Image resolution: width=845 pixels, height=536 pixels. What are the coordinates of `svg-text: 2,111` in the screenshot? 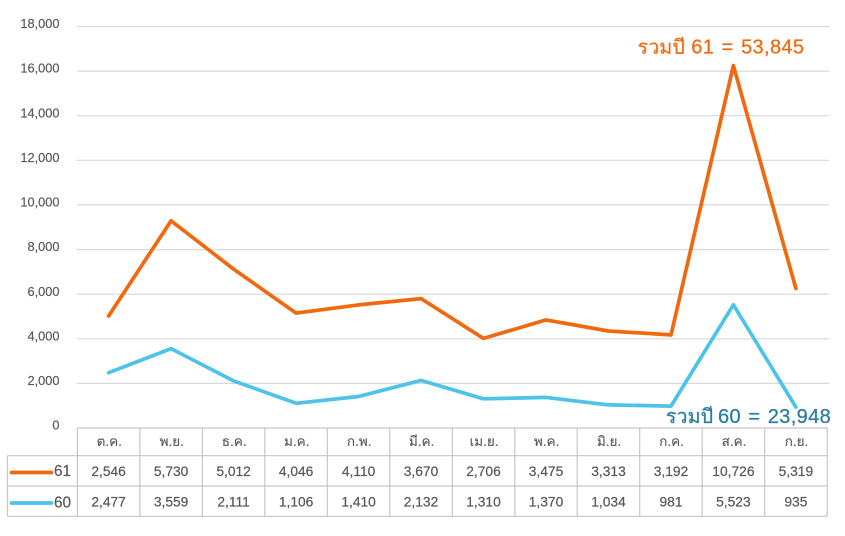 It's located at (233, 502).